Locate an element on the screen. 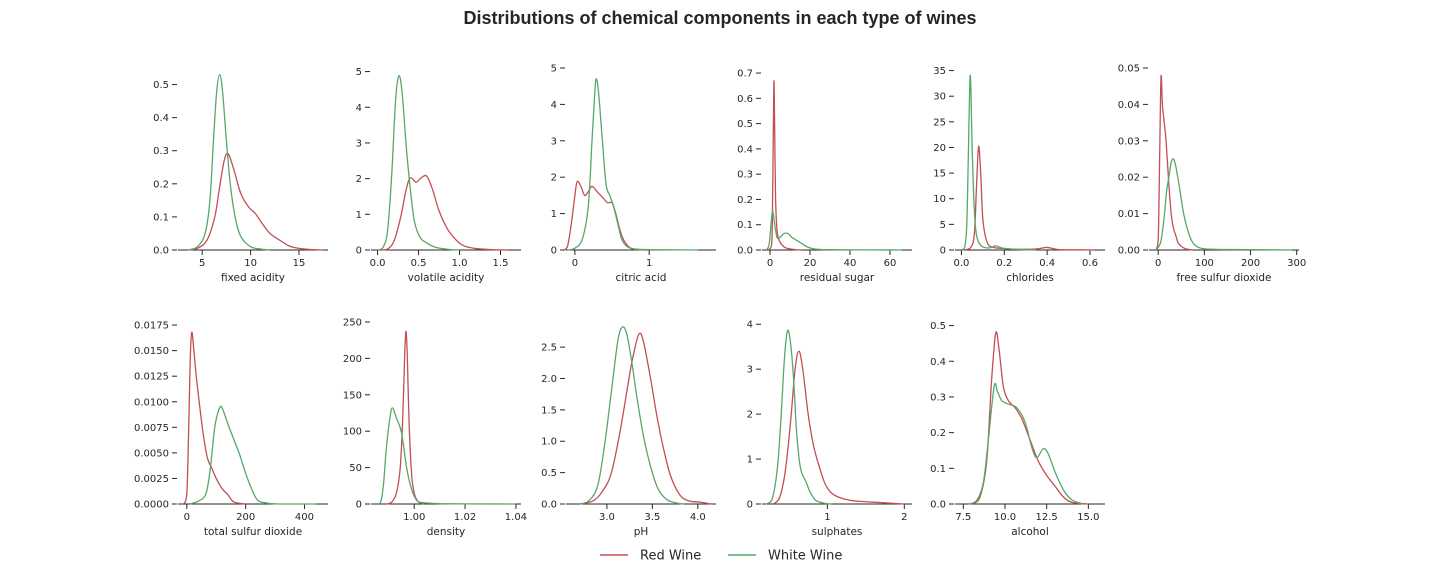 The height and width of the screenshot is (576, 1440). y-tick-label: 0.0075 is located at coordinates (151, 428).